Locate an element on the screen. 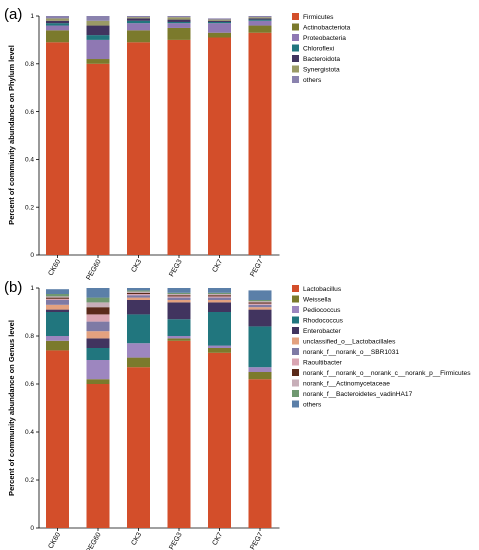  legend-label: Actinobacteriota is located at coordinates (327, 28).